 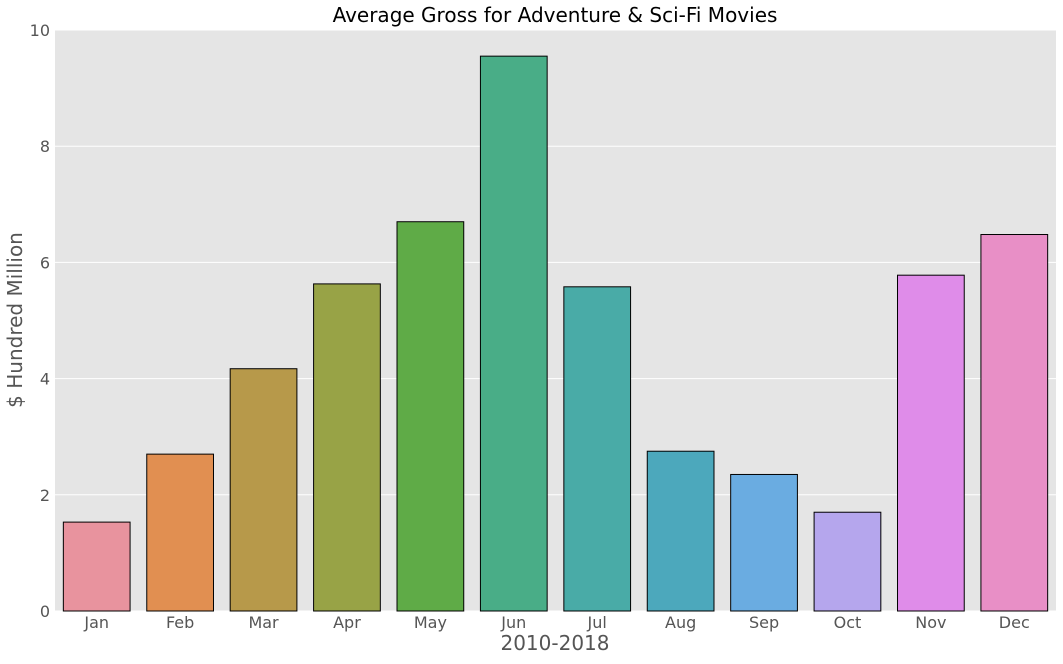 I want to click on x-tick-label: Aug, so click(x=680, y=622).